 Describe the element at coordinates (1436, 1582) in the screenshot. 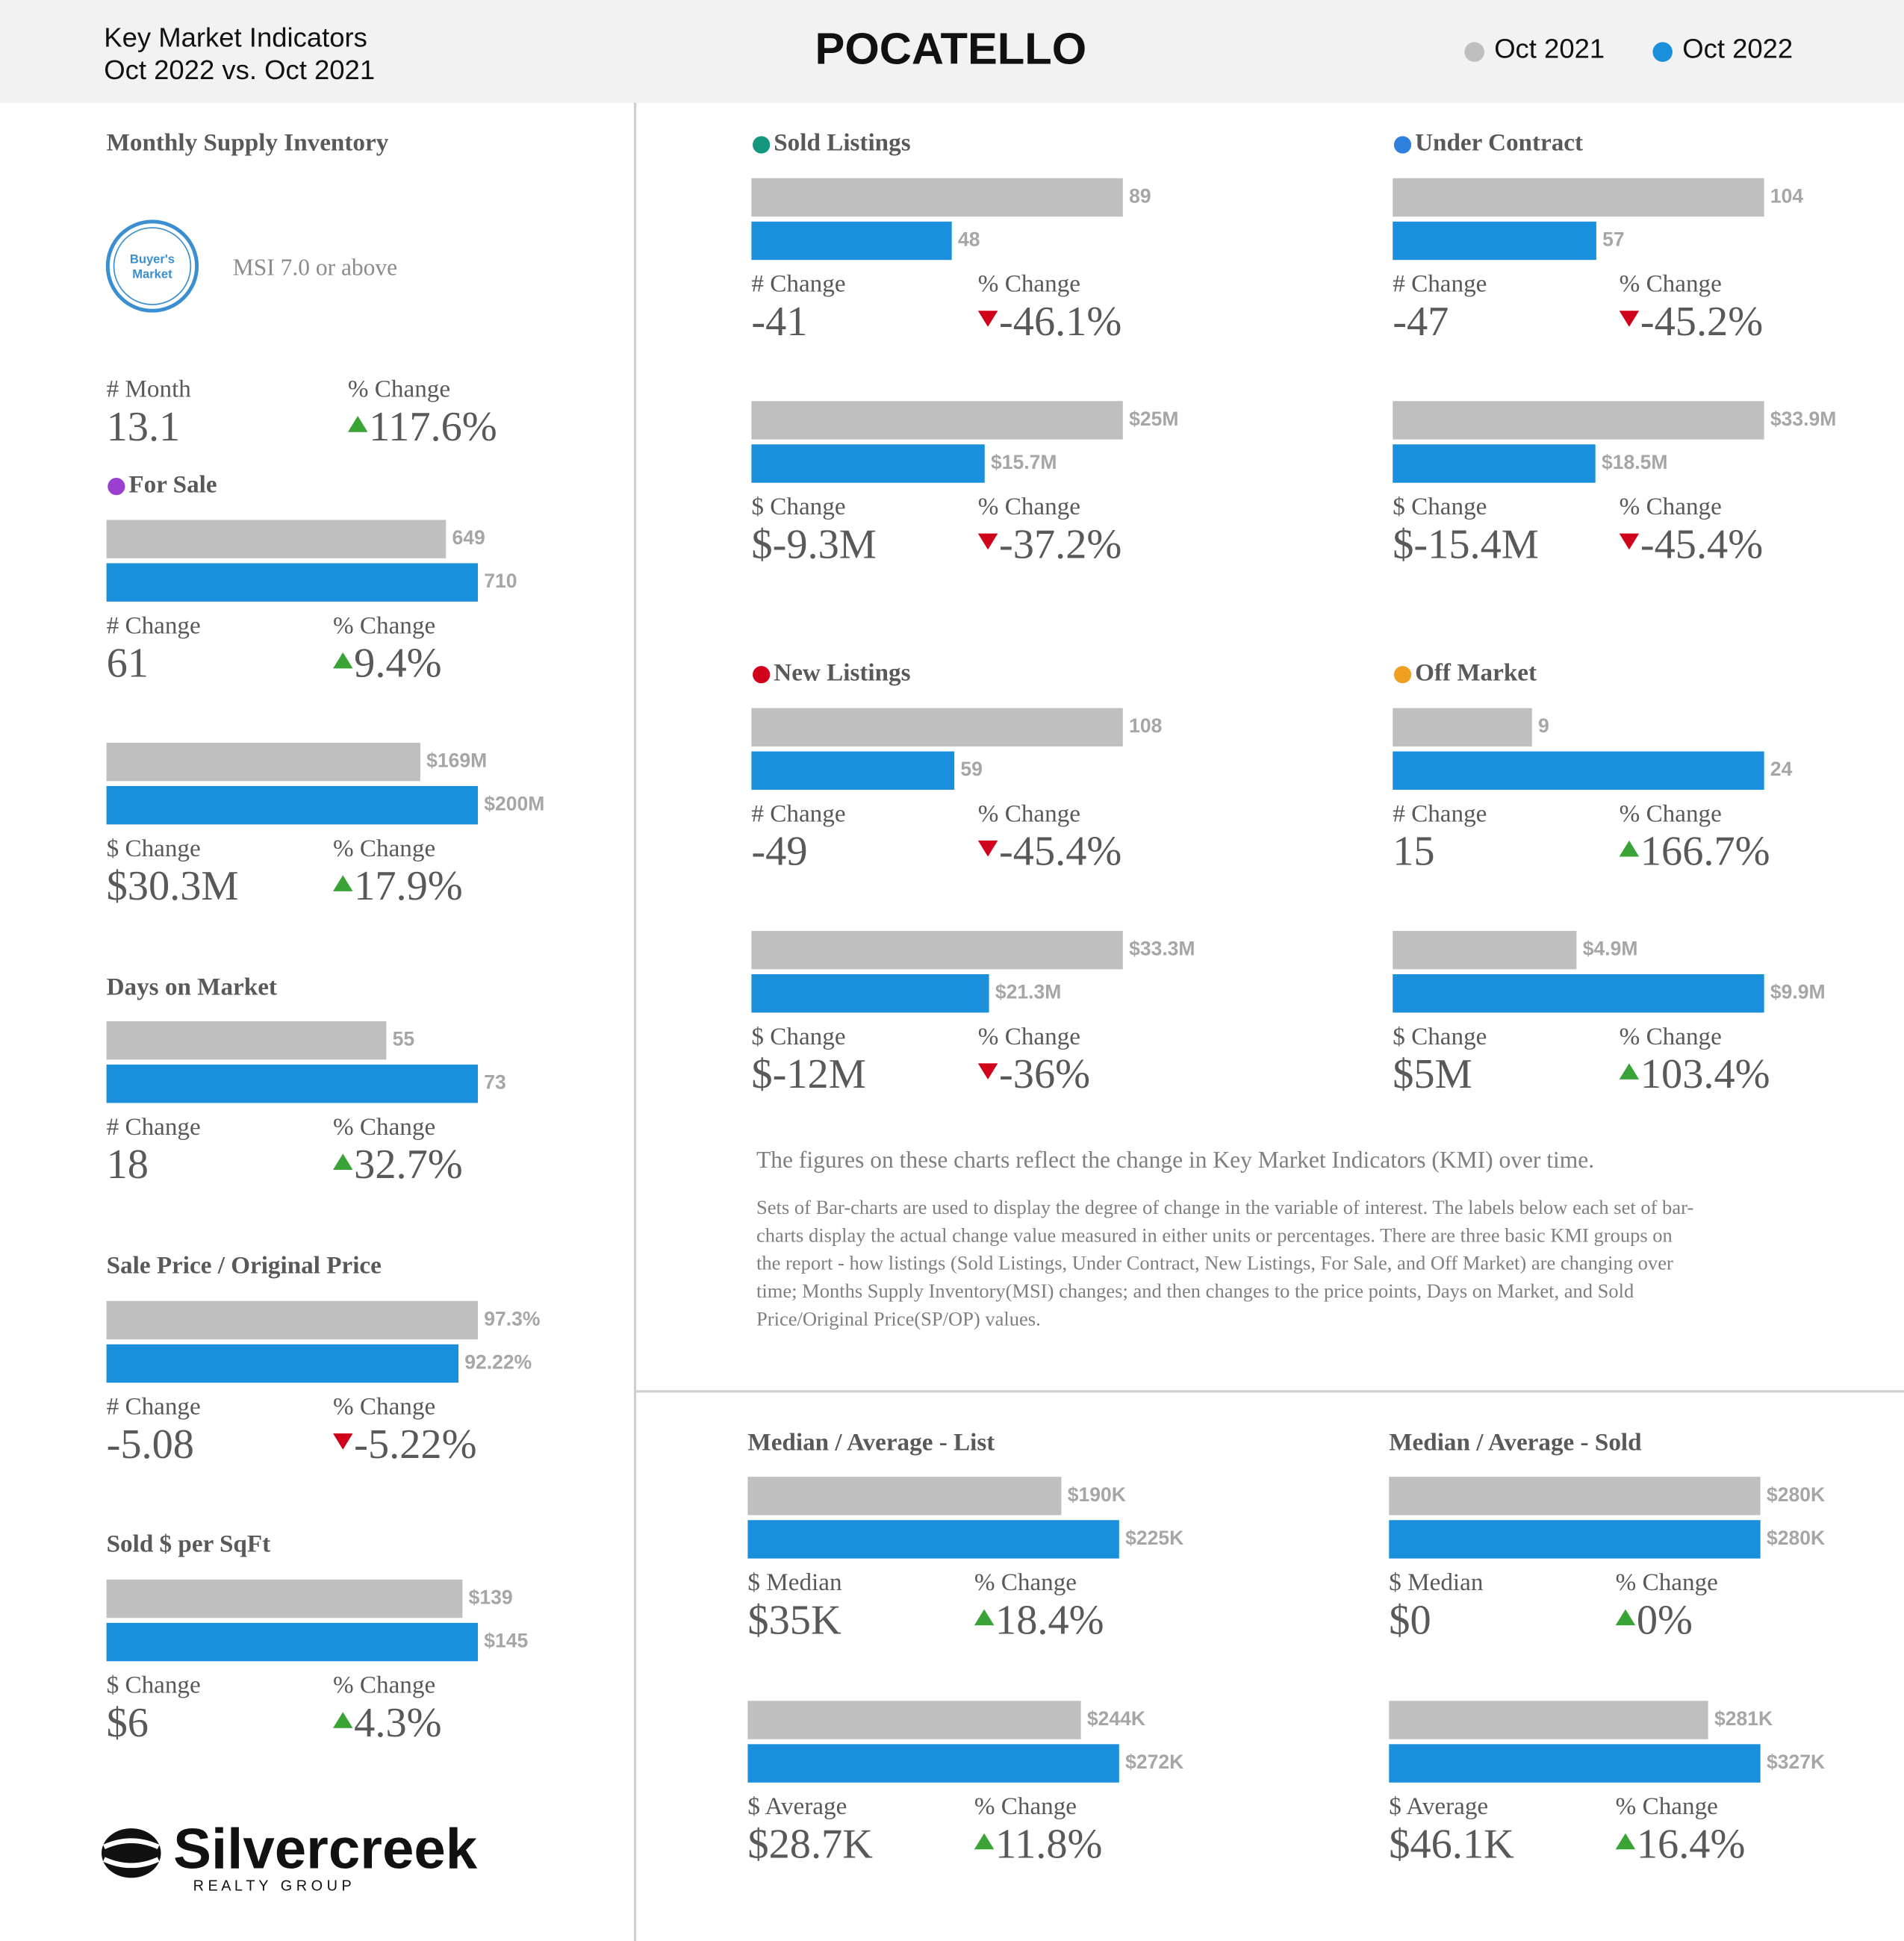

I see `stat-label: $ Median` at that location.